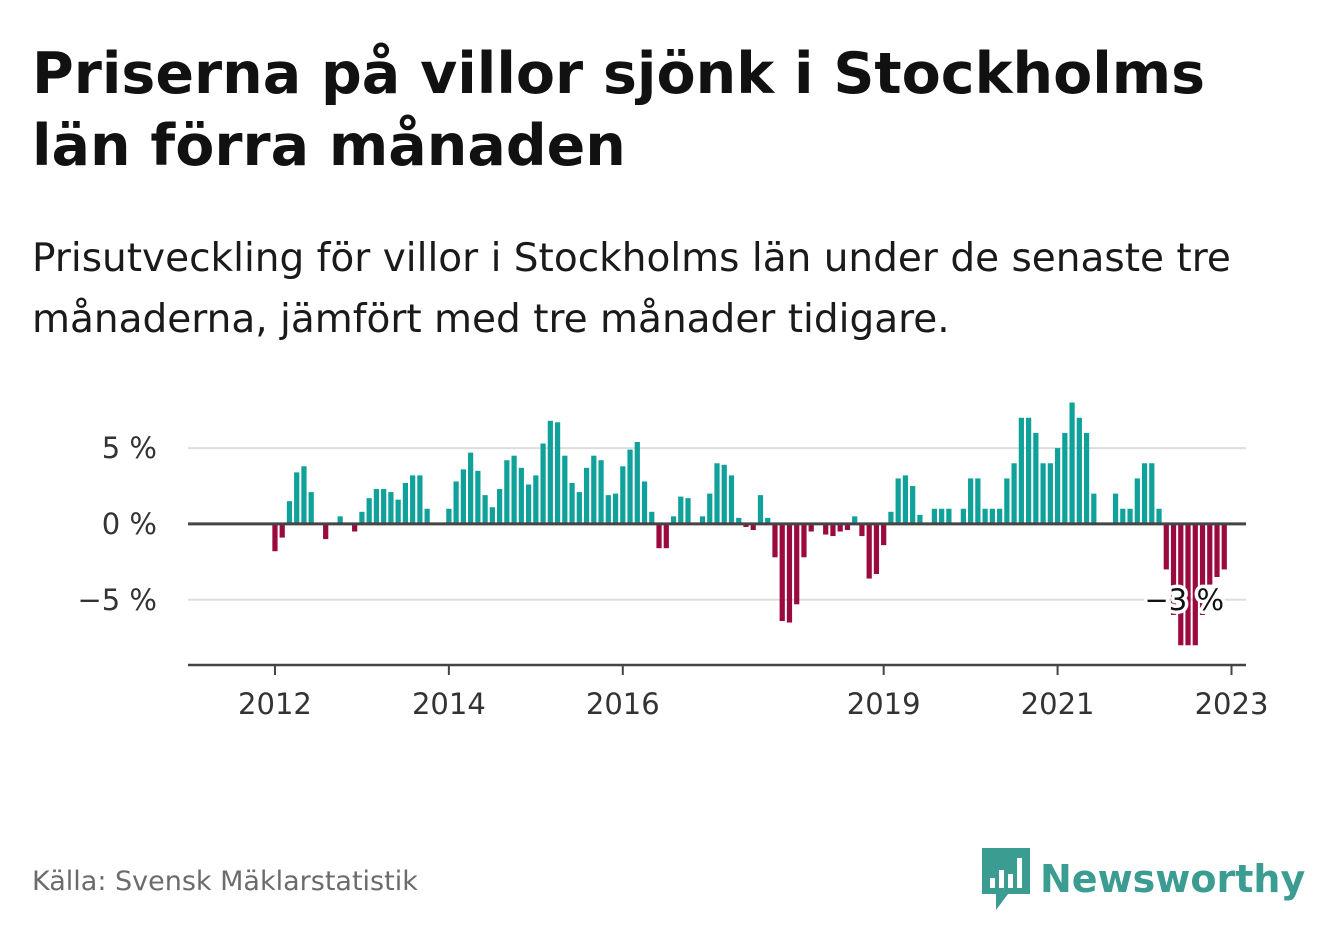 The width and height of the screenshot is (1322, 939). What do you see at coordinates (117, 600) in the screenshot?
I see `y-tick-label: −5 %` at bounding box center [117, 600].